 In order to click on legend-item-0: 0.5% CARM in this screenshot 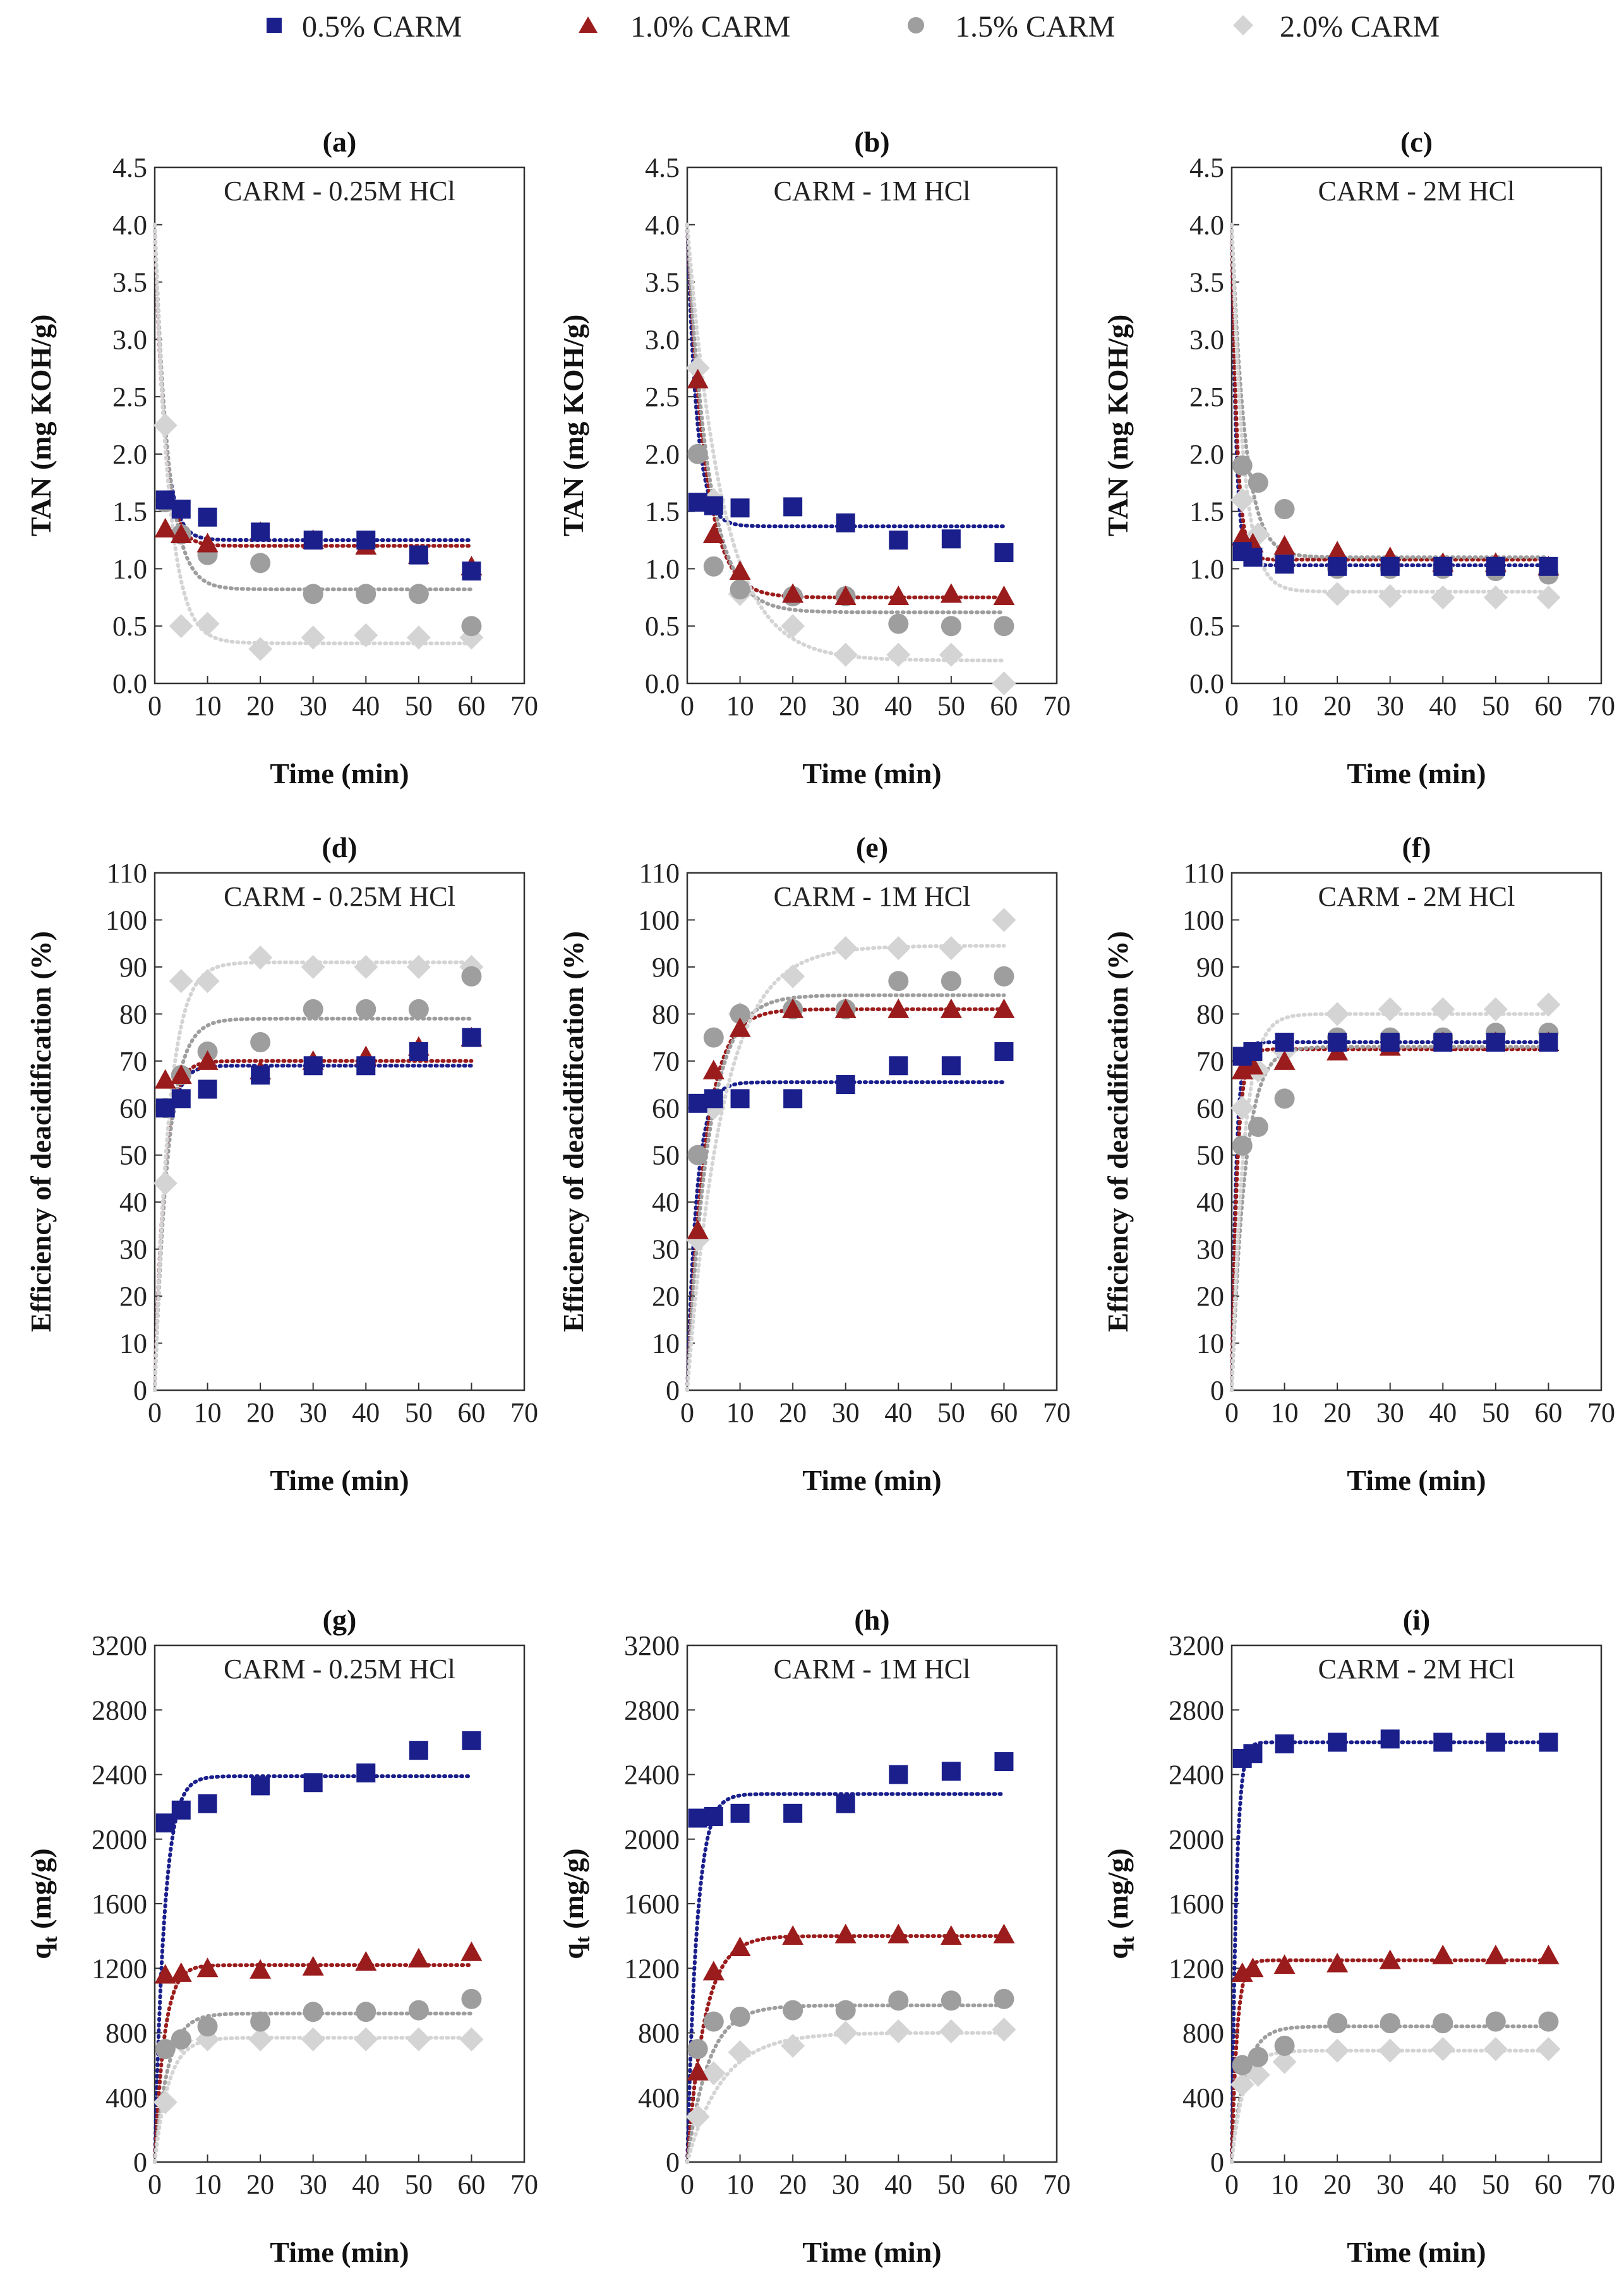, I will do `click(365, 27)`.